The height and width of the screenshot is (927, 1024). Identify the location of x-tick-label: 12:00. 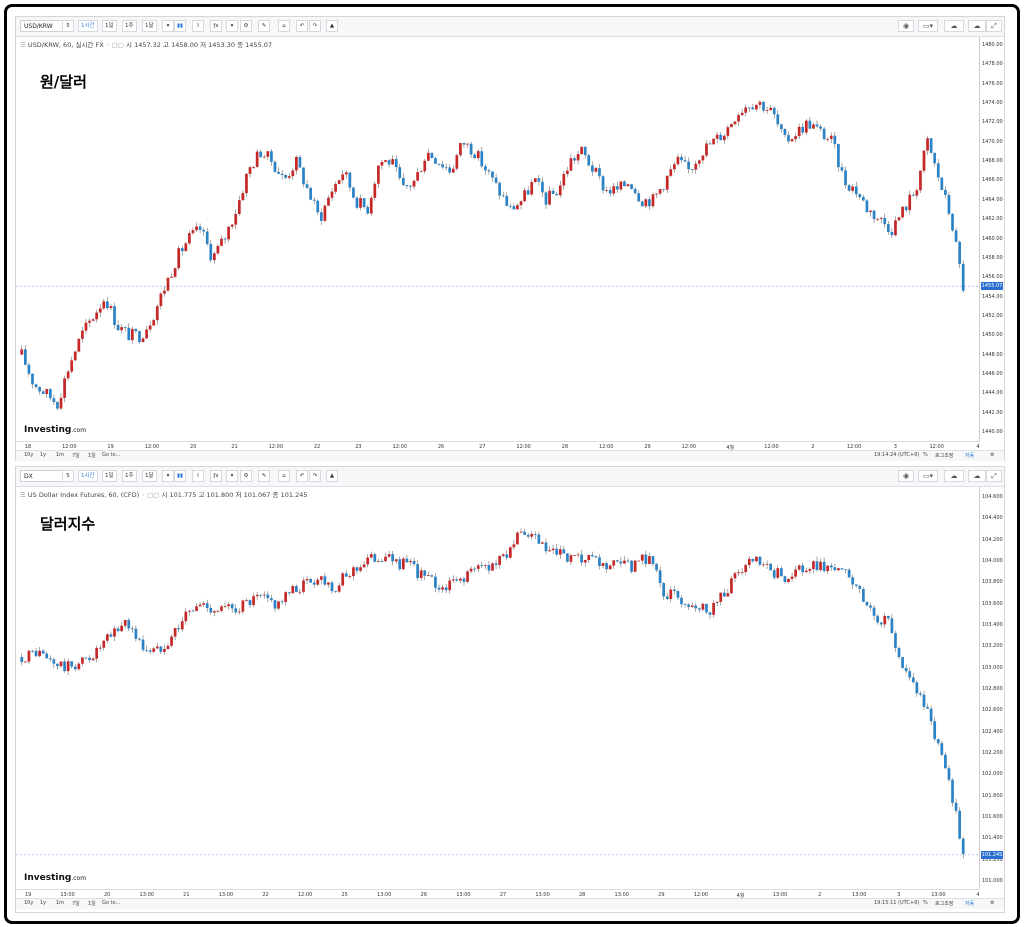
(936, 447).